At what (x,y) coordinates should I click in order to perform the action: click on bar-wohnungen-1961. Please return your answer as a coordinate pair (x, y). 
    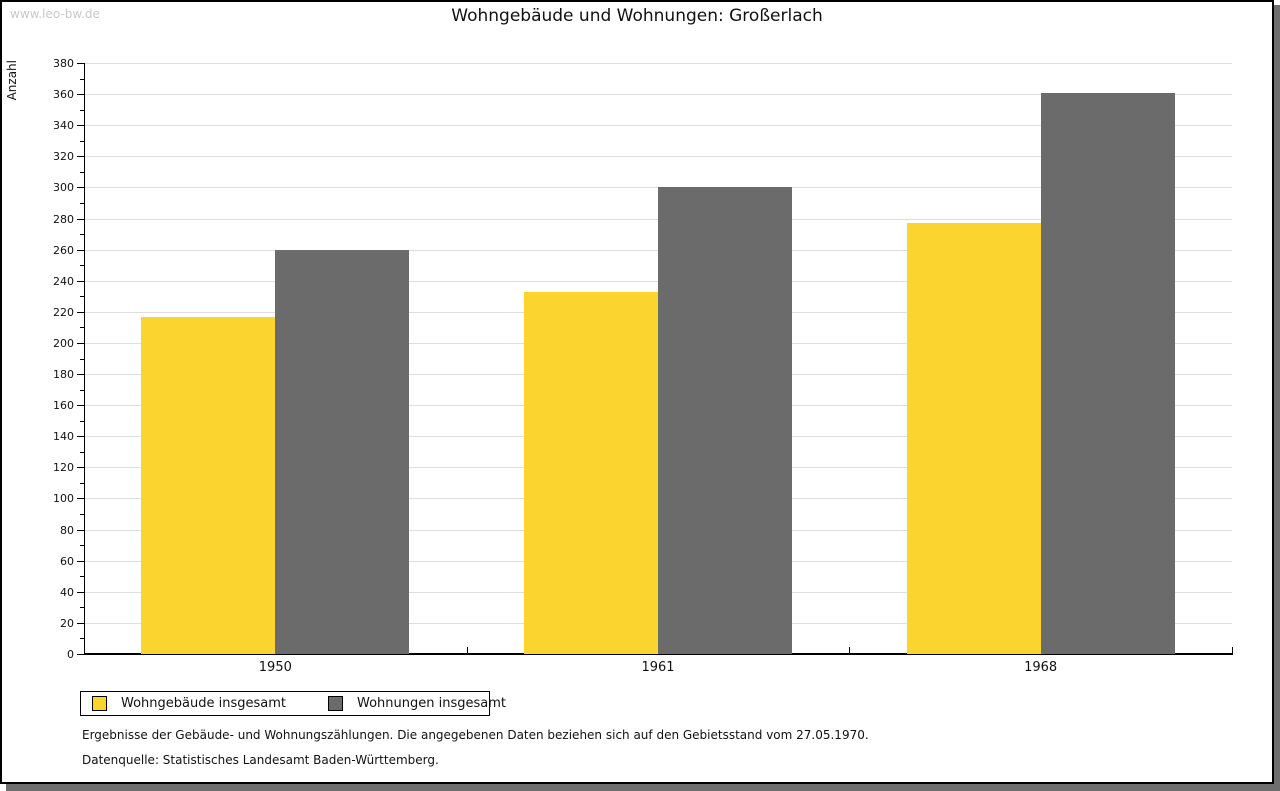
    Looking at the image, I should click on (725, 420).